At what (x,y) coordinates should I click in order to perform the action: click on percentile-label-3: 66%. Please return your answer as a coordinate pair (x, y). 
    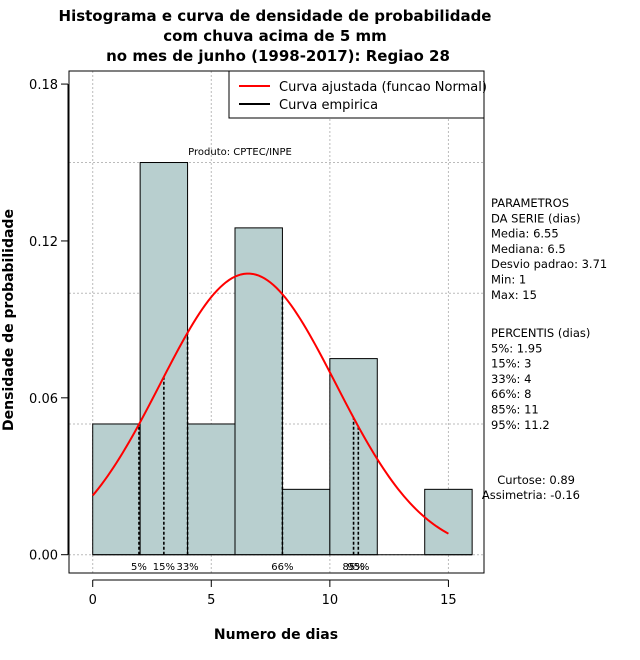
    Looking at the image, I should click on (282, 567).